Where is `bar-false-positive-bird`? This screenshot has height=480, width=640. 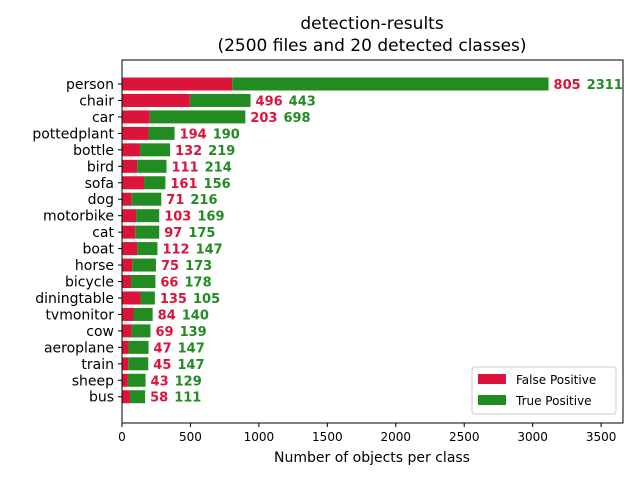 bar-false-positive-bird is located at coordinates (130, 166).